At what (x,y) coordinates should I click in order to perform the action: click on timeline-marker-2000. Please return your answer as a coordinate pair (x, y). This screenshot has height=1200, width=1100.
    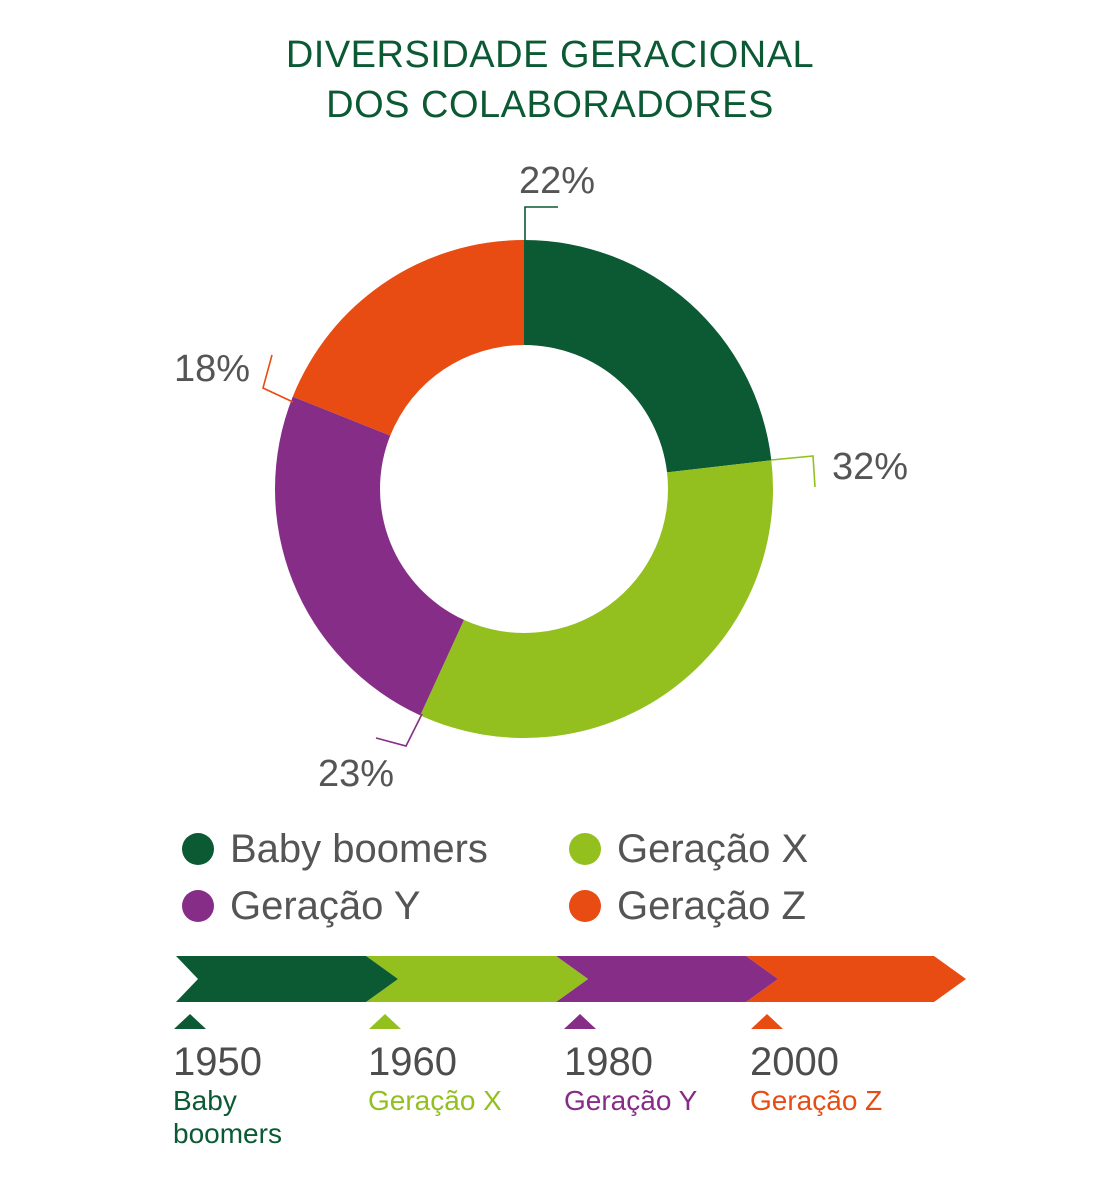
    Looking at the image, I should click on (767, 1021).